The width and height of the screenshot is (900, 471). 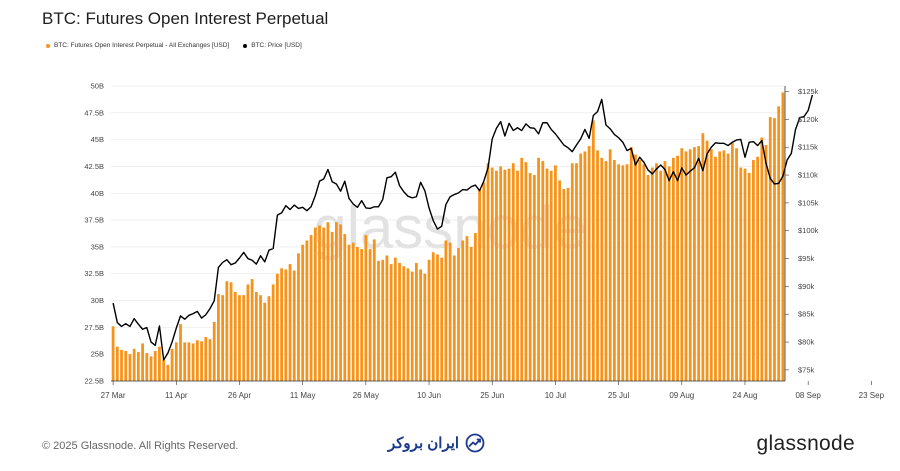 I want to click on x-tick-label: 08 Sep, so click(x=808, y=395).